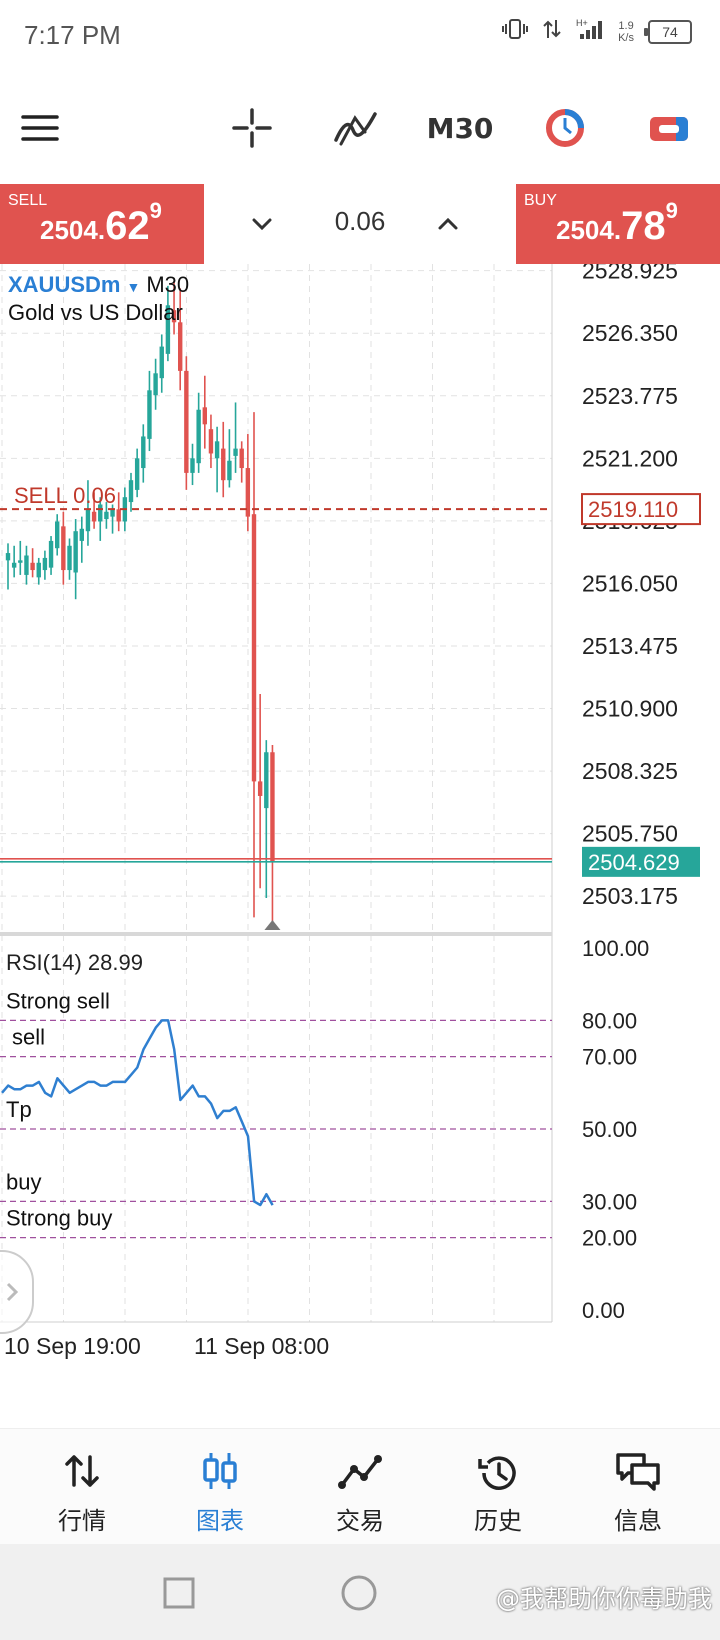 This screenshot has height=1640, width=720. I want to click on rsi-level-label: buy, so click(23, 1181).